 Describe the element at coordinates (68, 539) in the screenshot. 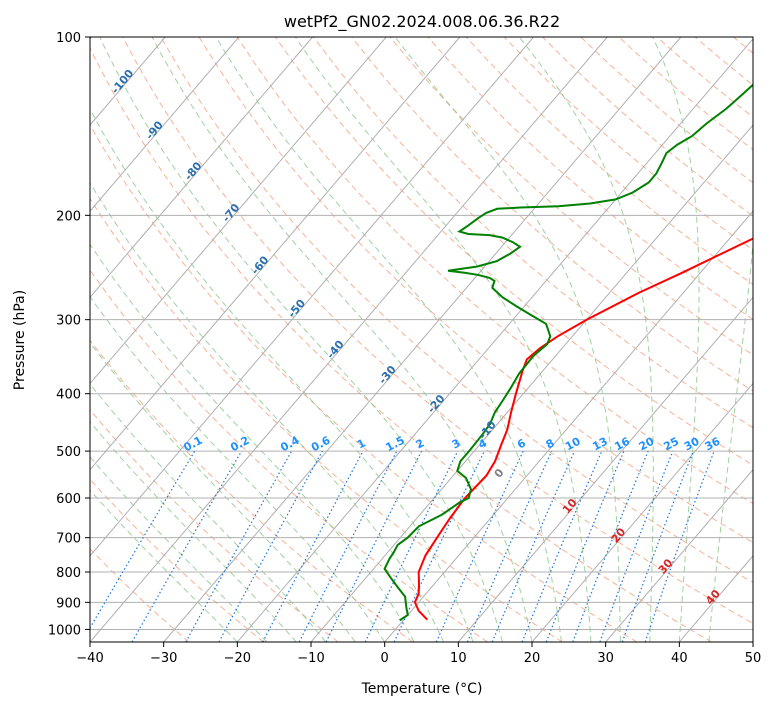

I see `y-tick-label: 700` at that location.